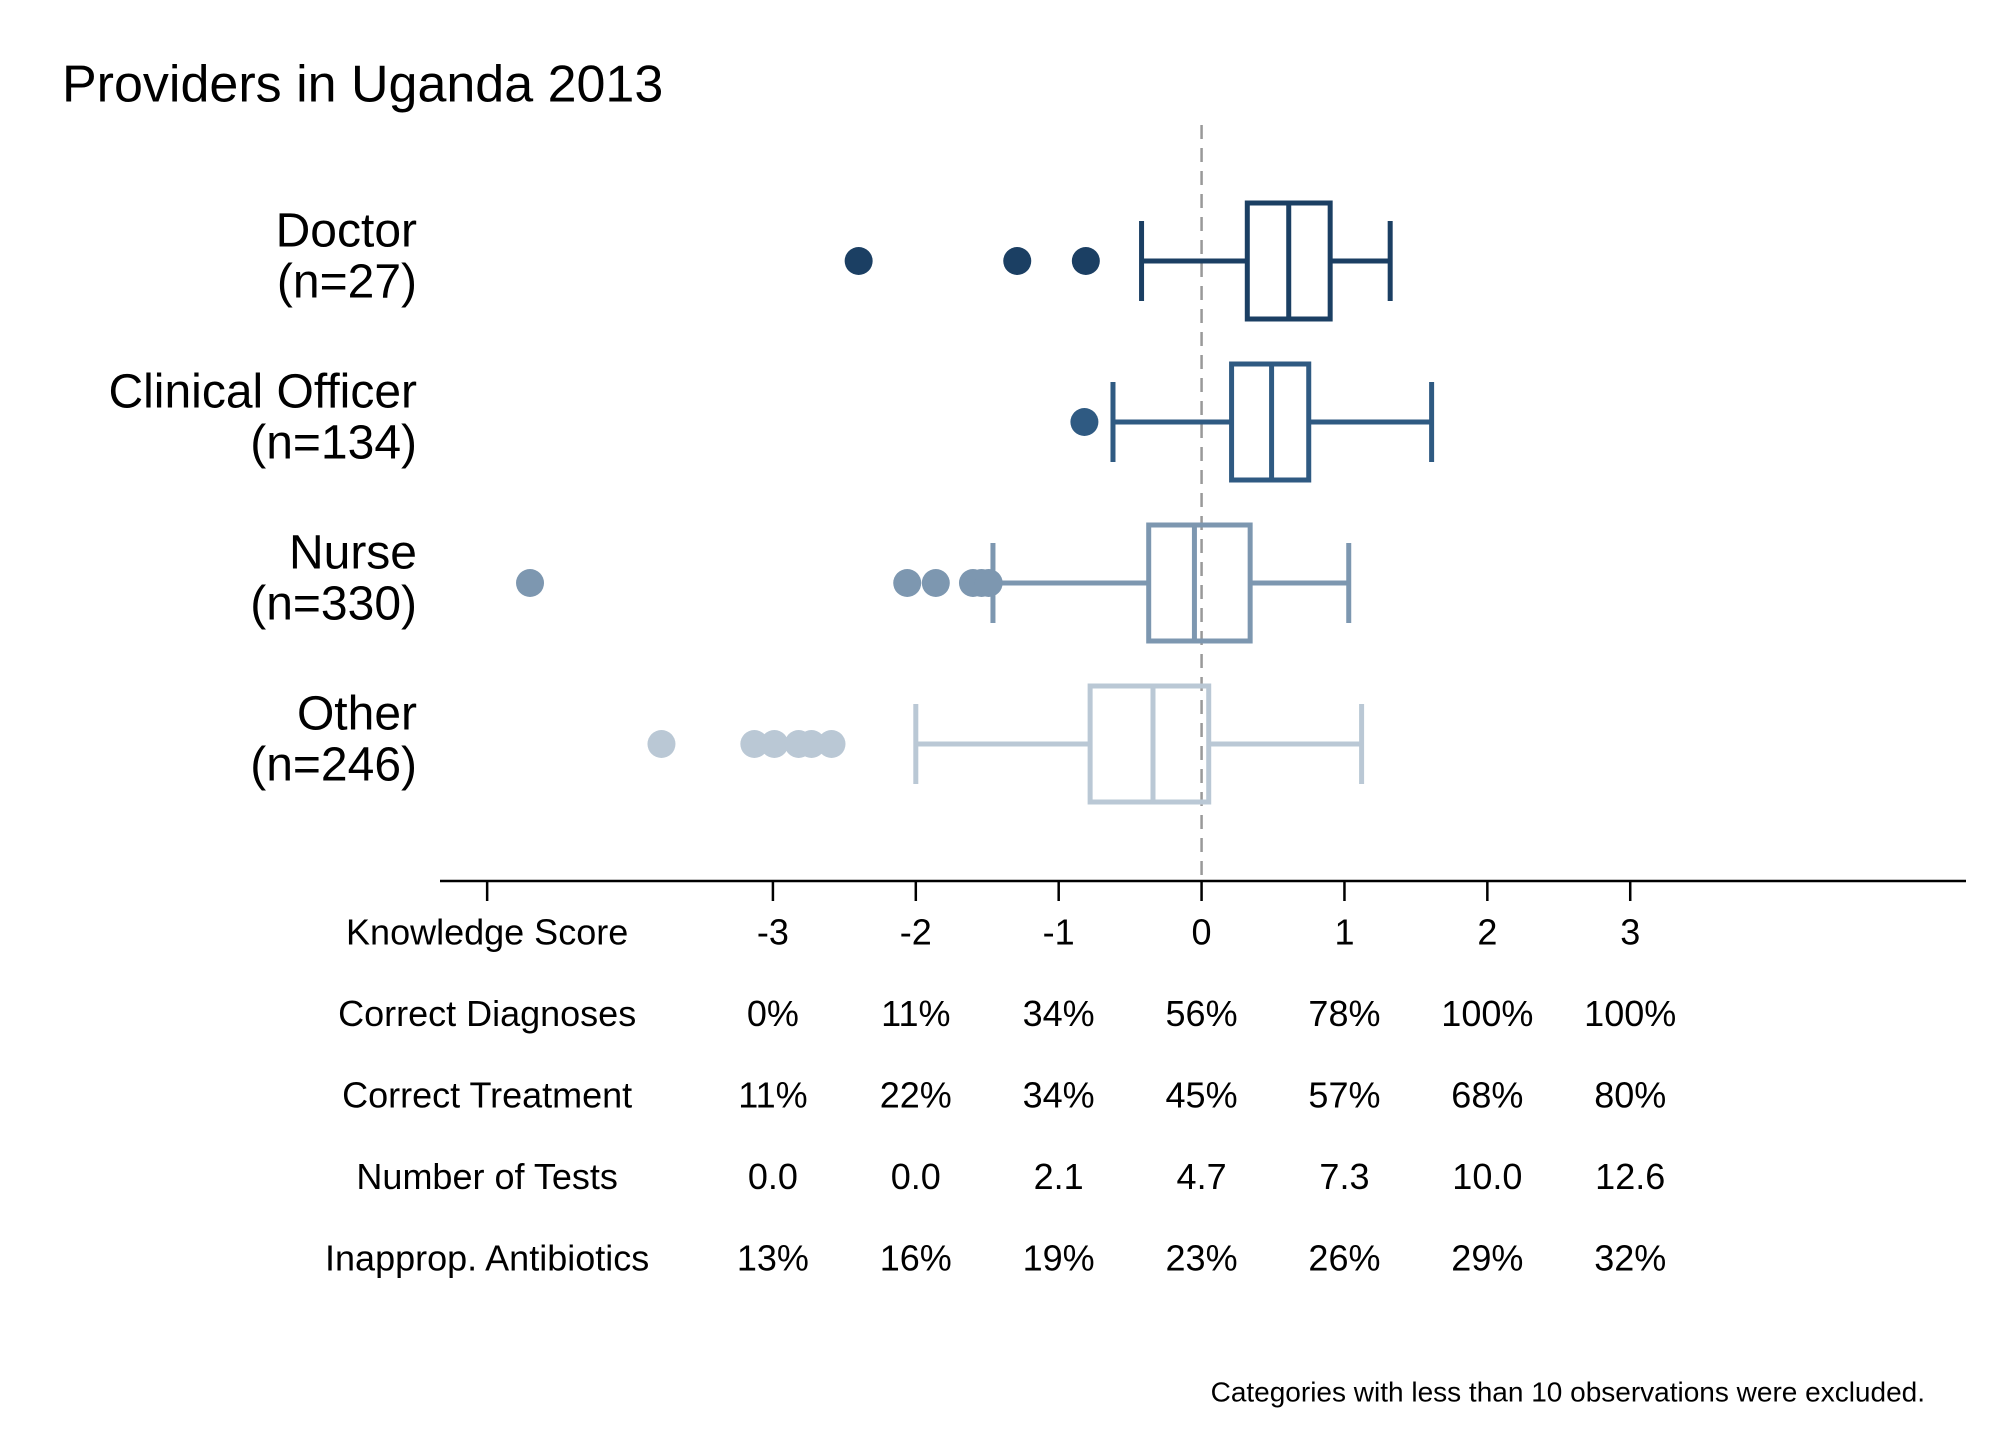 Image resolution: width=2000 pixels, height=1455 pixels. I want to click on x-tick-label: 1, so click(1344, 932).